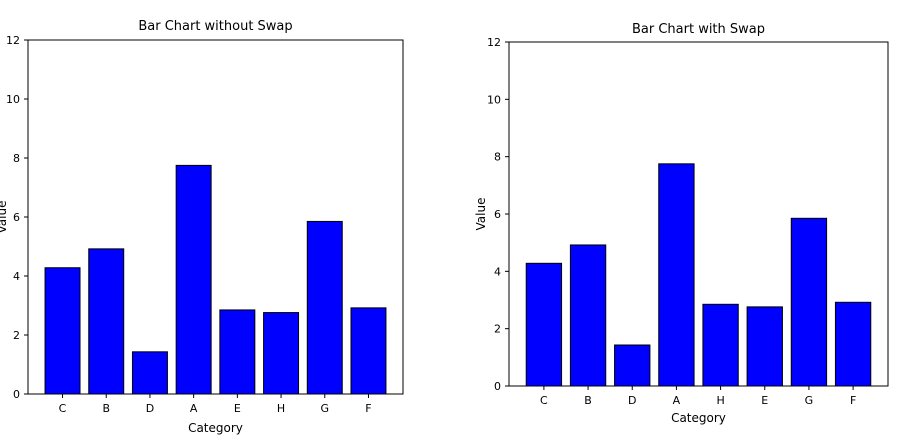 This screenshot has height=443, width=907. I want to click on chart-title: Bar Chart without Swap, so click(215, 26).